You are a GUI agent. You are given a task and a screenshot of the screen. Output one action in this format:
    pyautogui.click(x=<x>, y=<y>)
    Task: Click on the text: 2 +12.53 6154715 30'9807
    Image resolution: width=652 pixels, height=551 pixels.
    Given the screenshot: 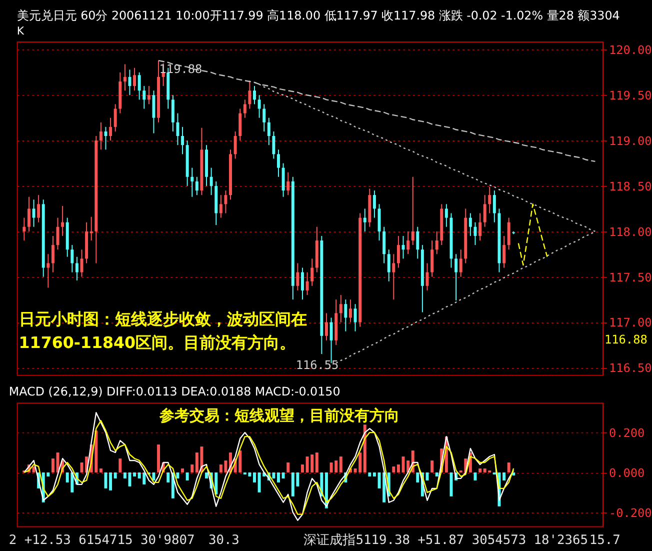 What is the action you would take?
    pyautogui.click(x=101, y=540)
    